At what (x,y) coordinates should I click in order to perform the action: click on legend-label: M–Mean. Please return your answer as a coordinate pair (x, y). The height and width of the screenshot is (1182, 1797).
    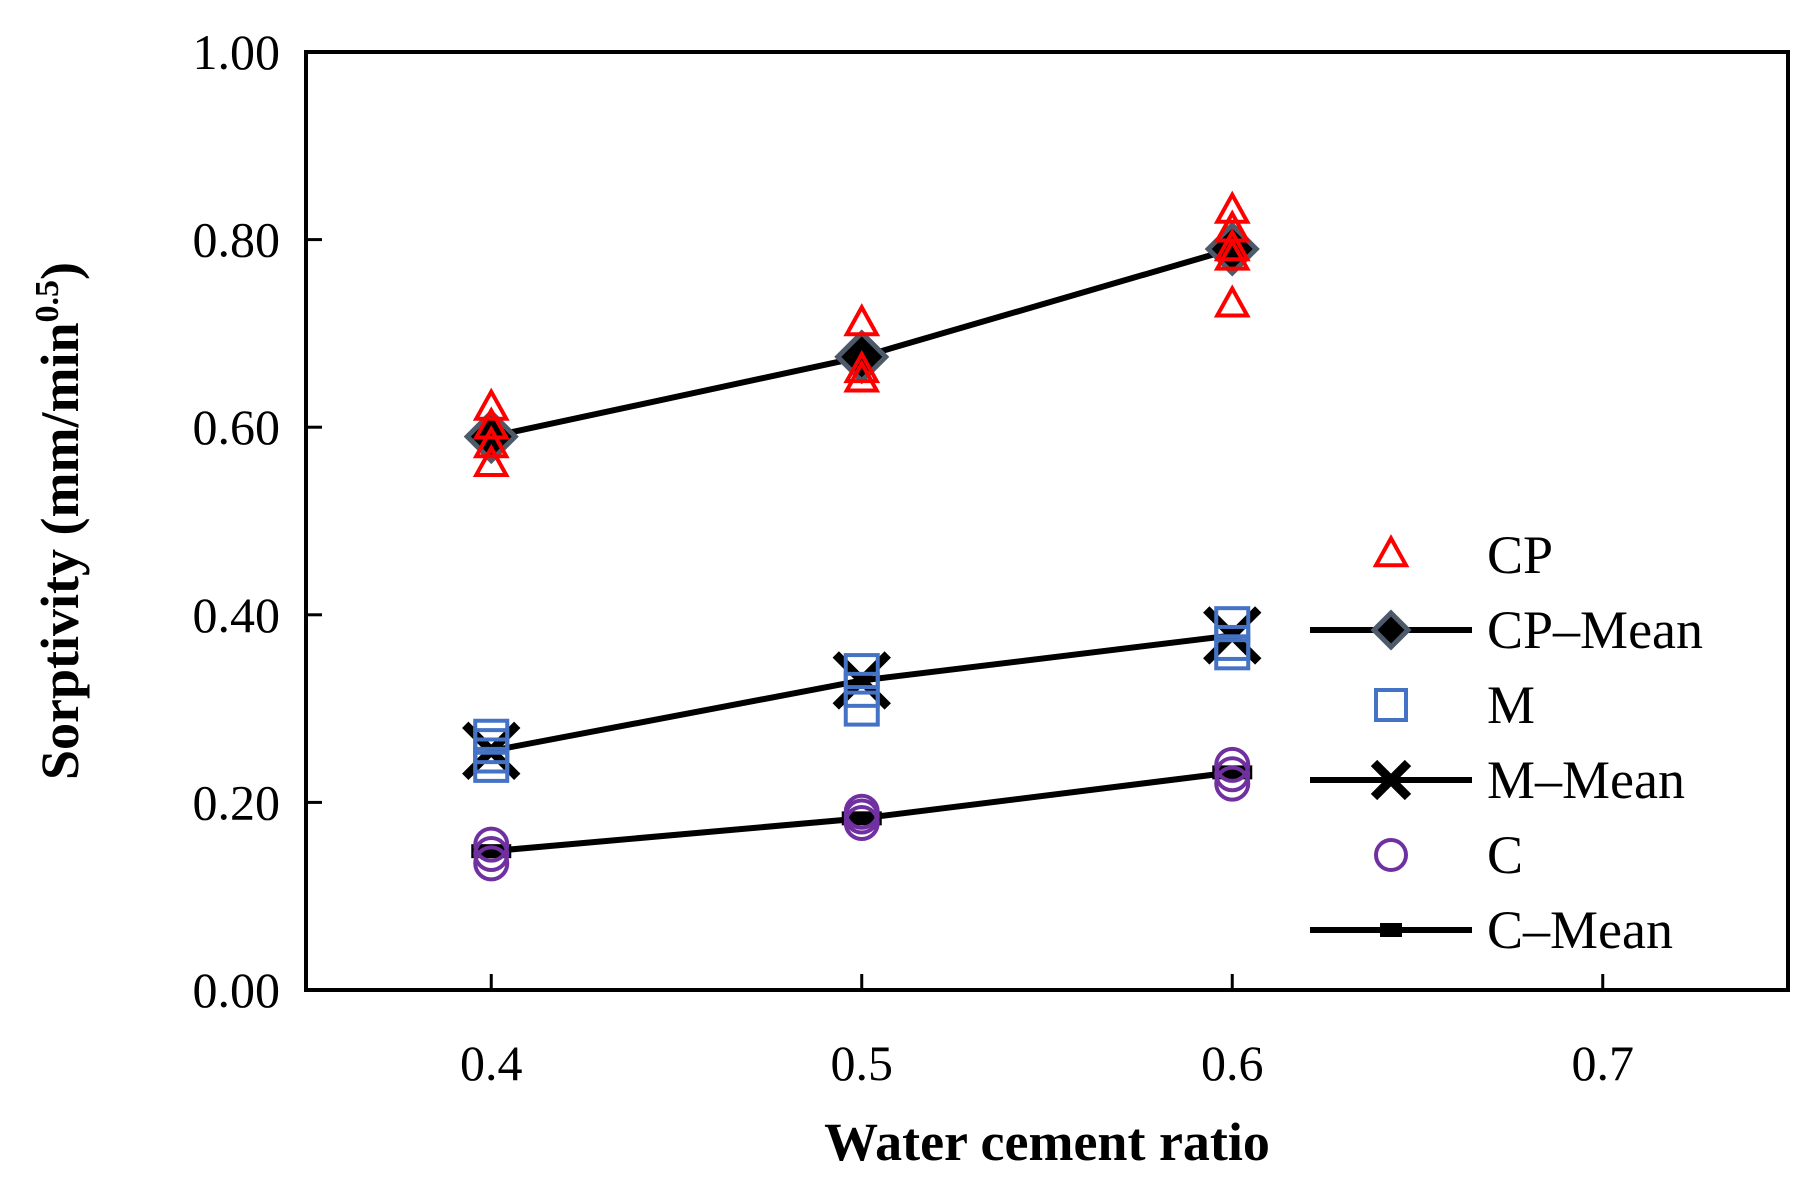
    Looking at the image, I should click on (1586, 780).